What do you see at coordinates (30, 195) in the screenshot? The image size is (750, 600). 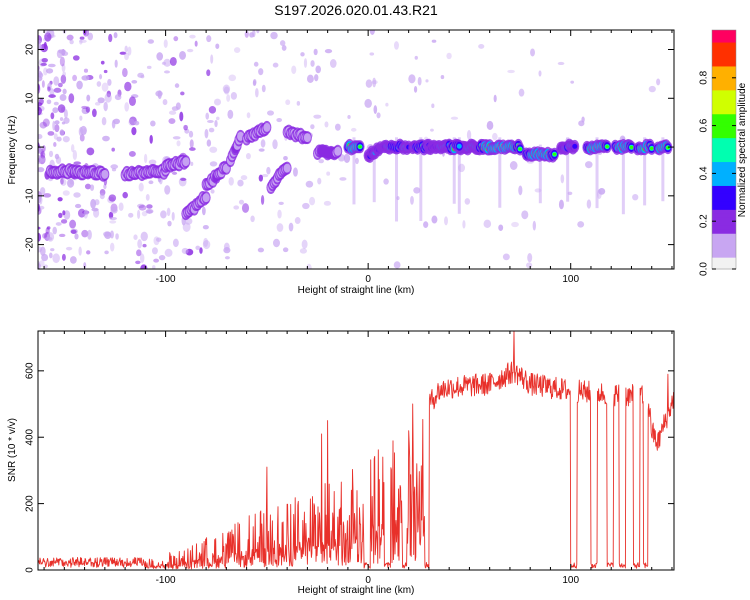 I see `spectrogram-y-tick-label: -10` at bounding box center [30, 195].